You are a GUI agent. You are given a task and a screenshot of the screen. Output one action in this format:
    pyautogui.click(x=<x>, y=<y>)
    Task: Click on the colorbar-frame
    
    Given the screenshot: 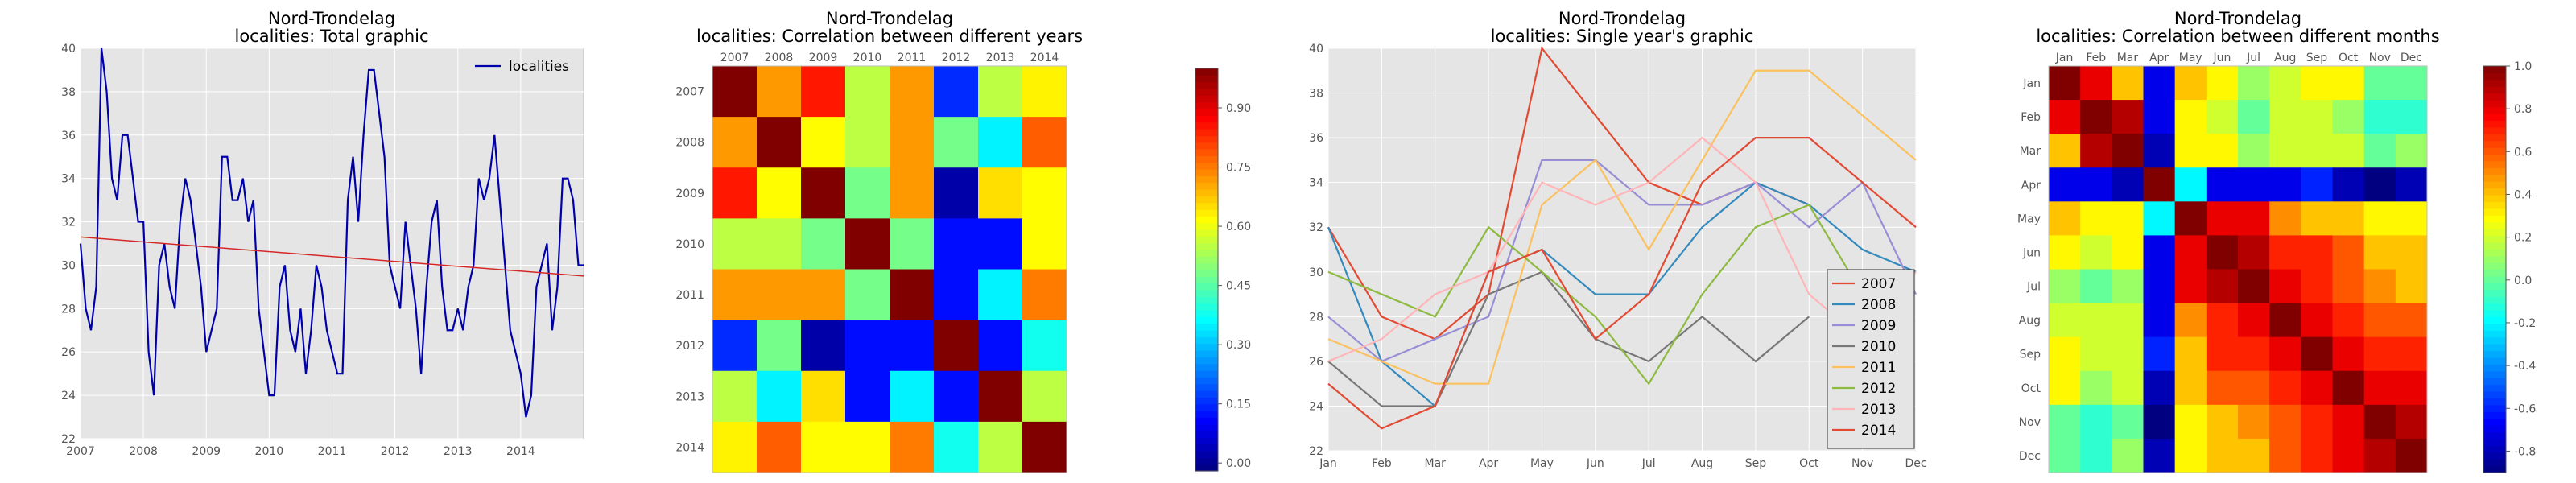 What is the action you would take?
    pyautogui.click(x=1207, y=270)
    